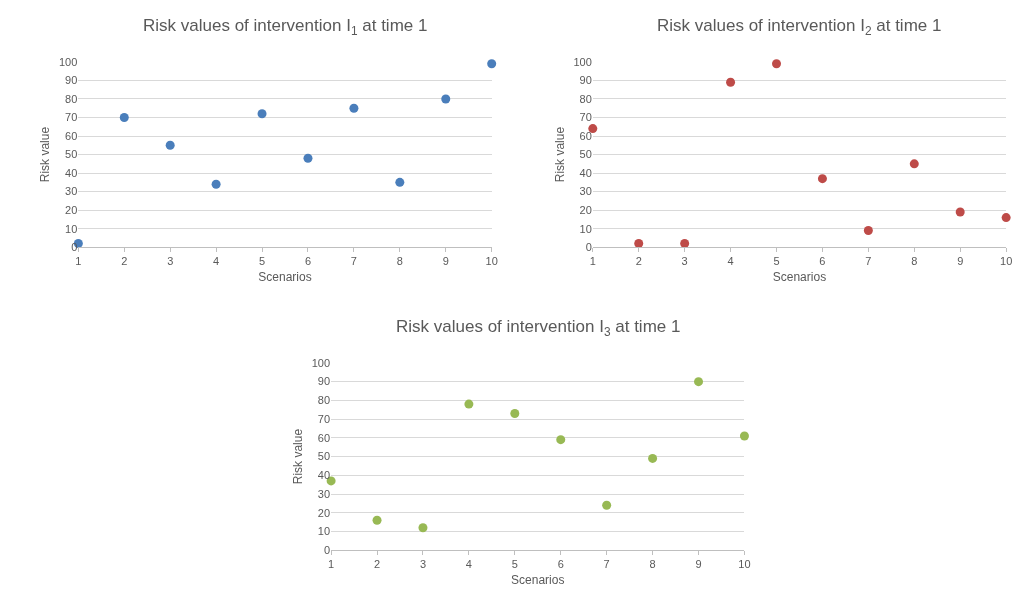 The image size is (1028, 616). Describe the element at coordinates (538, 328) in the screenshot. I see `chart-title: Risk values of intervention I$_{3}$ at time 1` at that location.